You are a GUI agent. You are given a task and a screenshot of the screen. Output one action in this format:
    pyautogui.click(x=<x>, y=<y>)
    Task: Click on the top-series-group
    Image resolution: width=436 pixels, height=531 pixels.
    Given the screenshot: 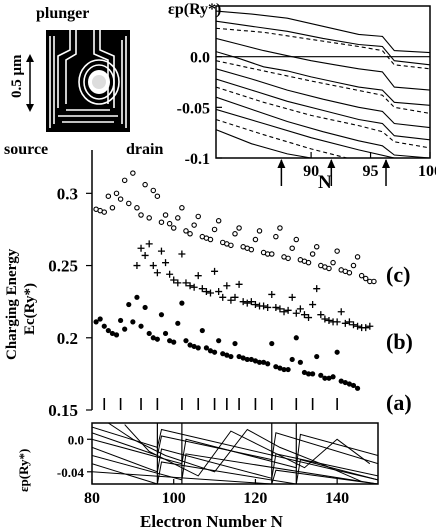 What is the action you would take?
    pyautogui.click(x=323, y=84)
    